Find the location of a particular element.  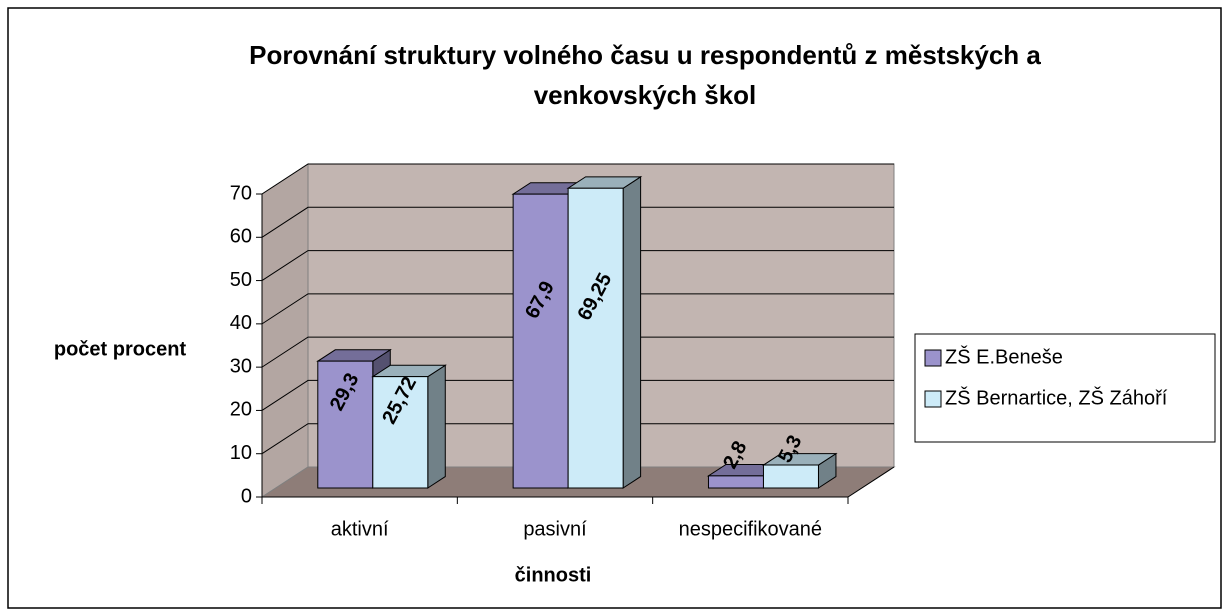

legend-label: ZŠ Bernartice, ZŠ Záhoří is located at coordinates (1056, 397).